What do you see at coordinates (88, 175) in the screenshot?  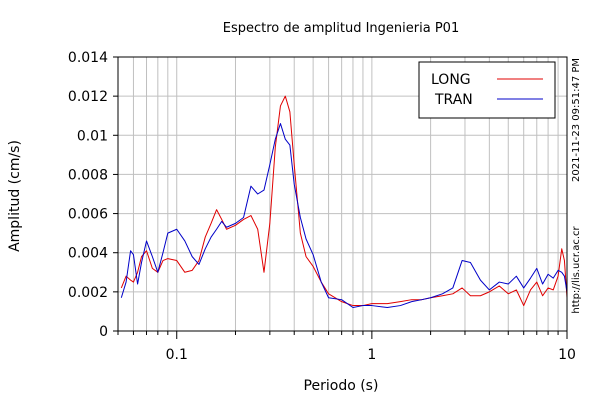 I see `y-tick-label: 0.008` at bounding box center [88, 175].